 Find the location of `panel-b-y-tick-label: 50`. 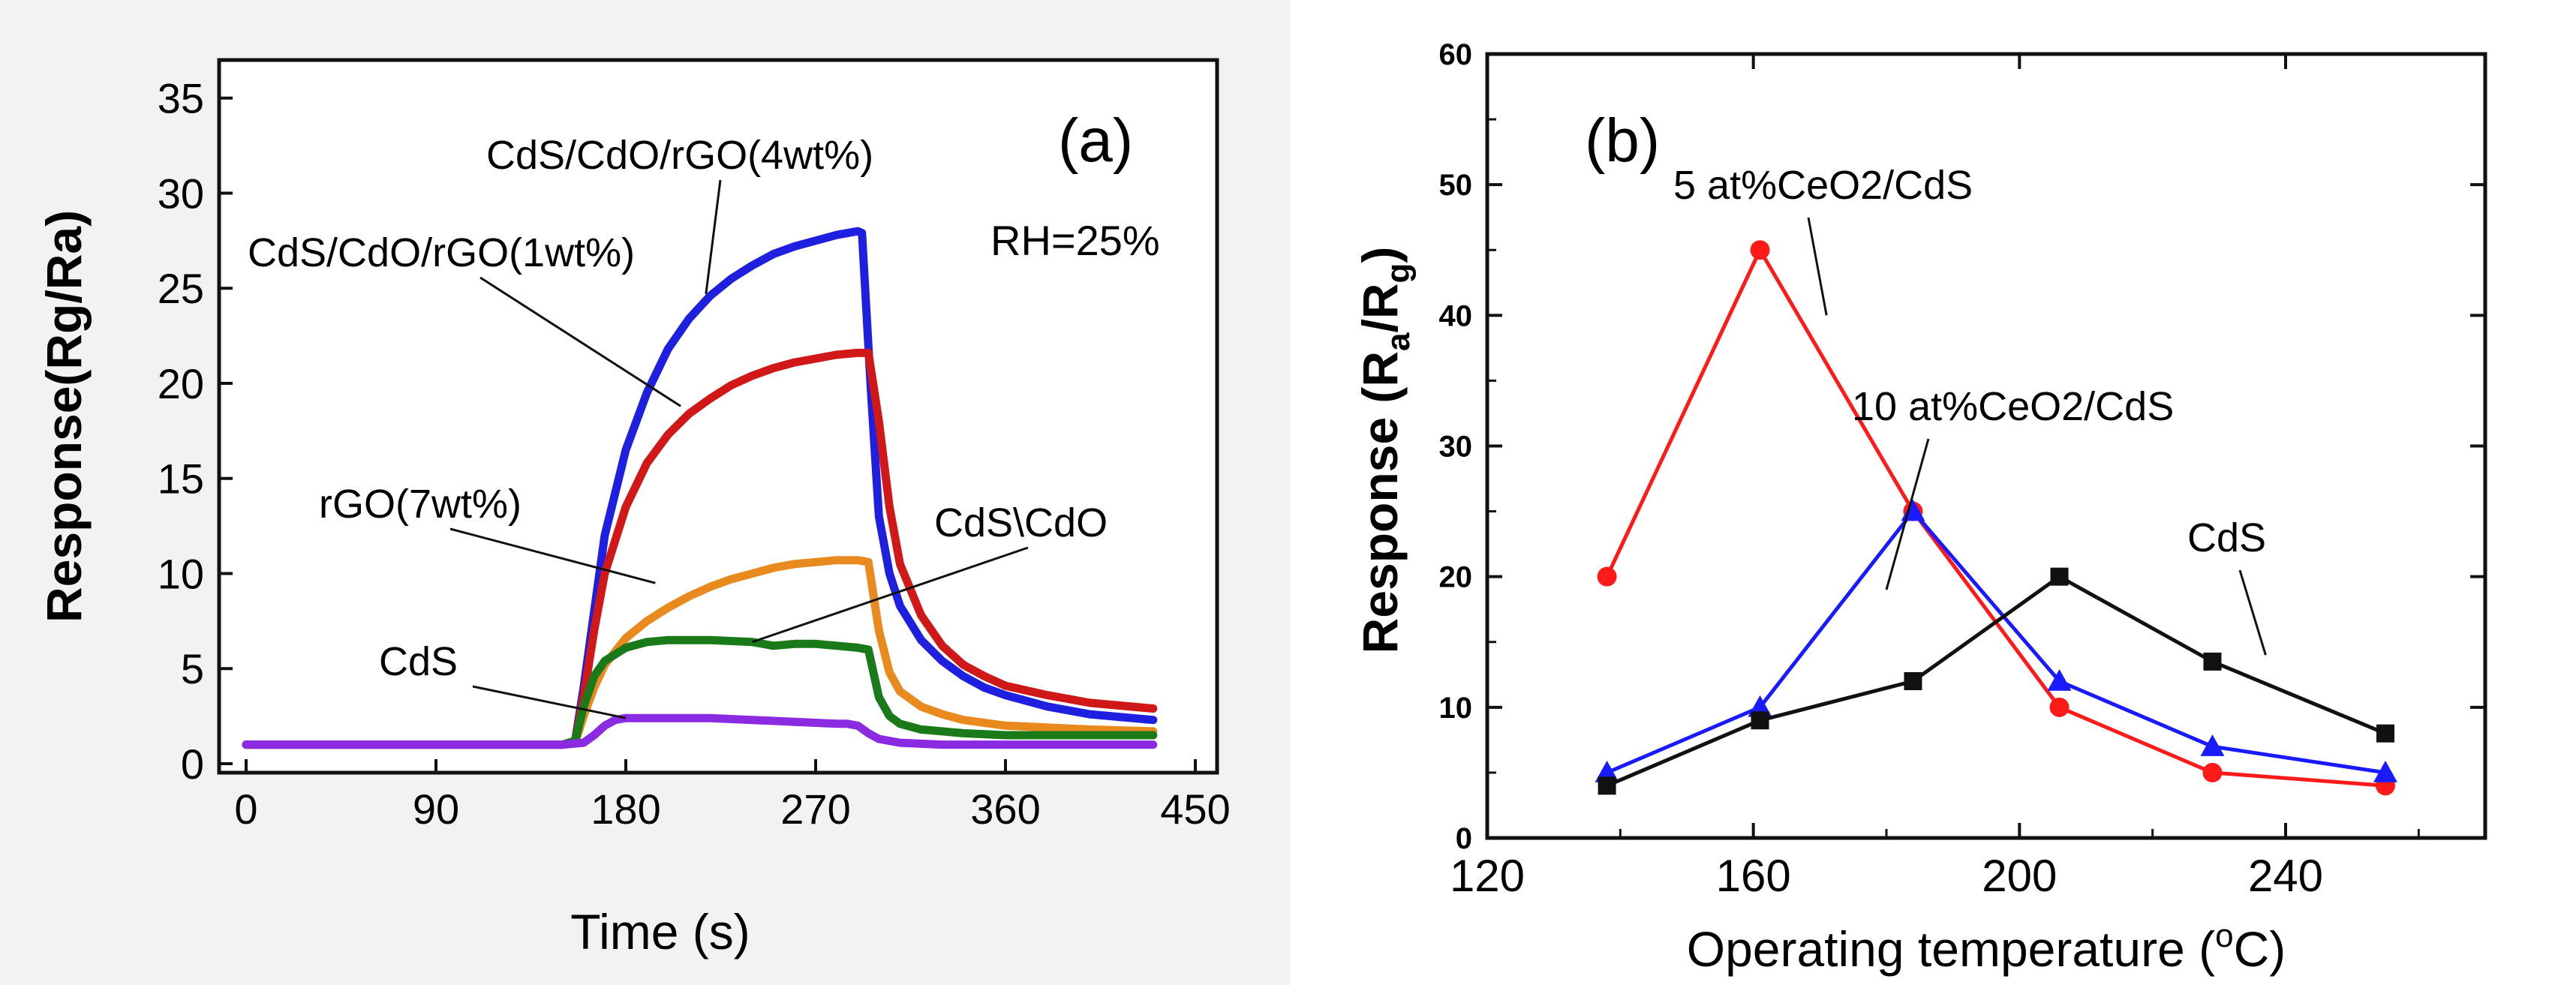

panel-b-y-tick-label: 50 is located at coordinates (1456, 185).